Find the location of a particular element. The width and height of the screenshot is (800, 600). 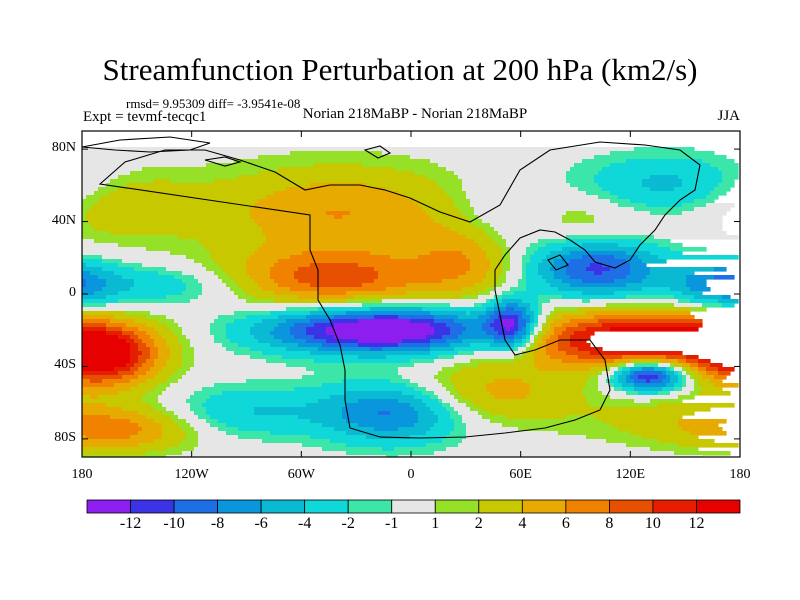

colorbar-level-label: -8 is located at coordinates (217, 523).